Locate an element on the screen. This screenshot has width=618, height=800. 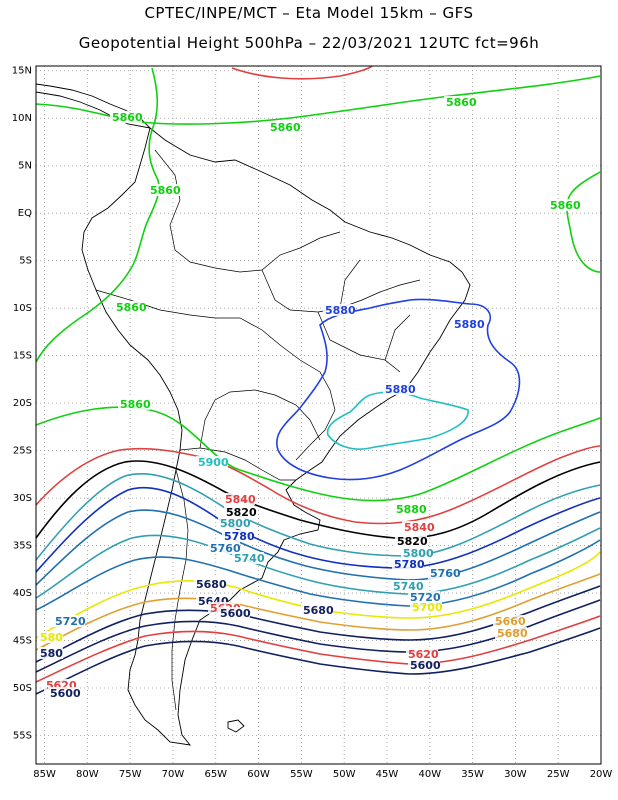
contour-label: 5800 is located at coordinates (418, 553).